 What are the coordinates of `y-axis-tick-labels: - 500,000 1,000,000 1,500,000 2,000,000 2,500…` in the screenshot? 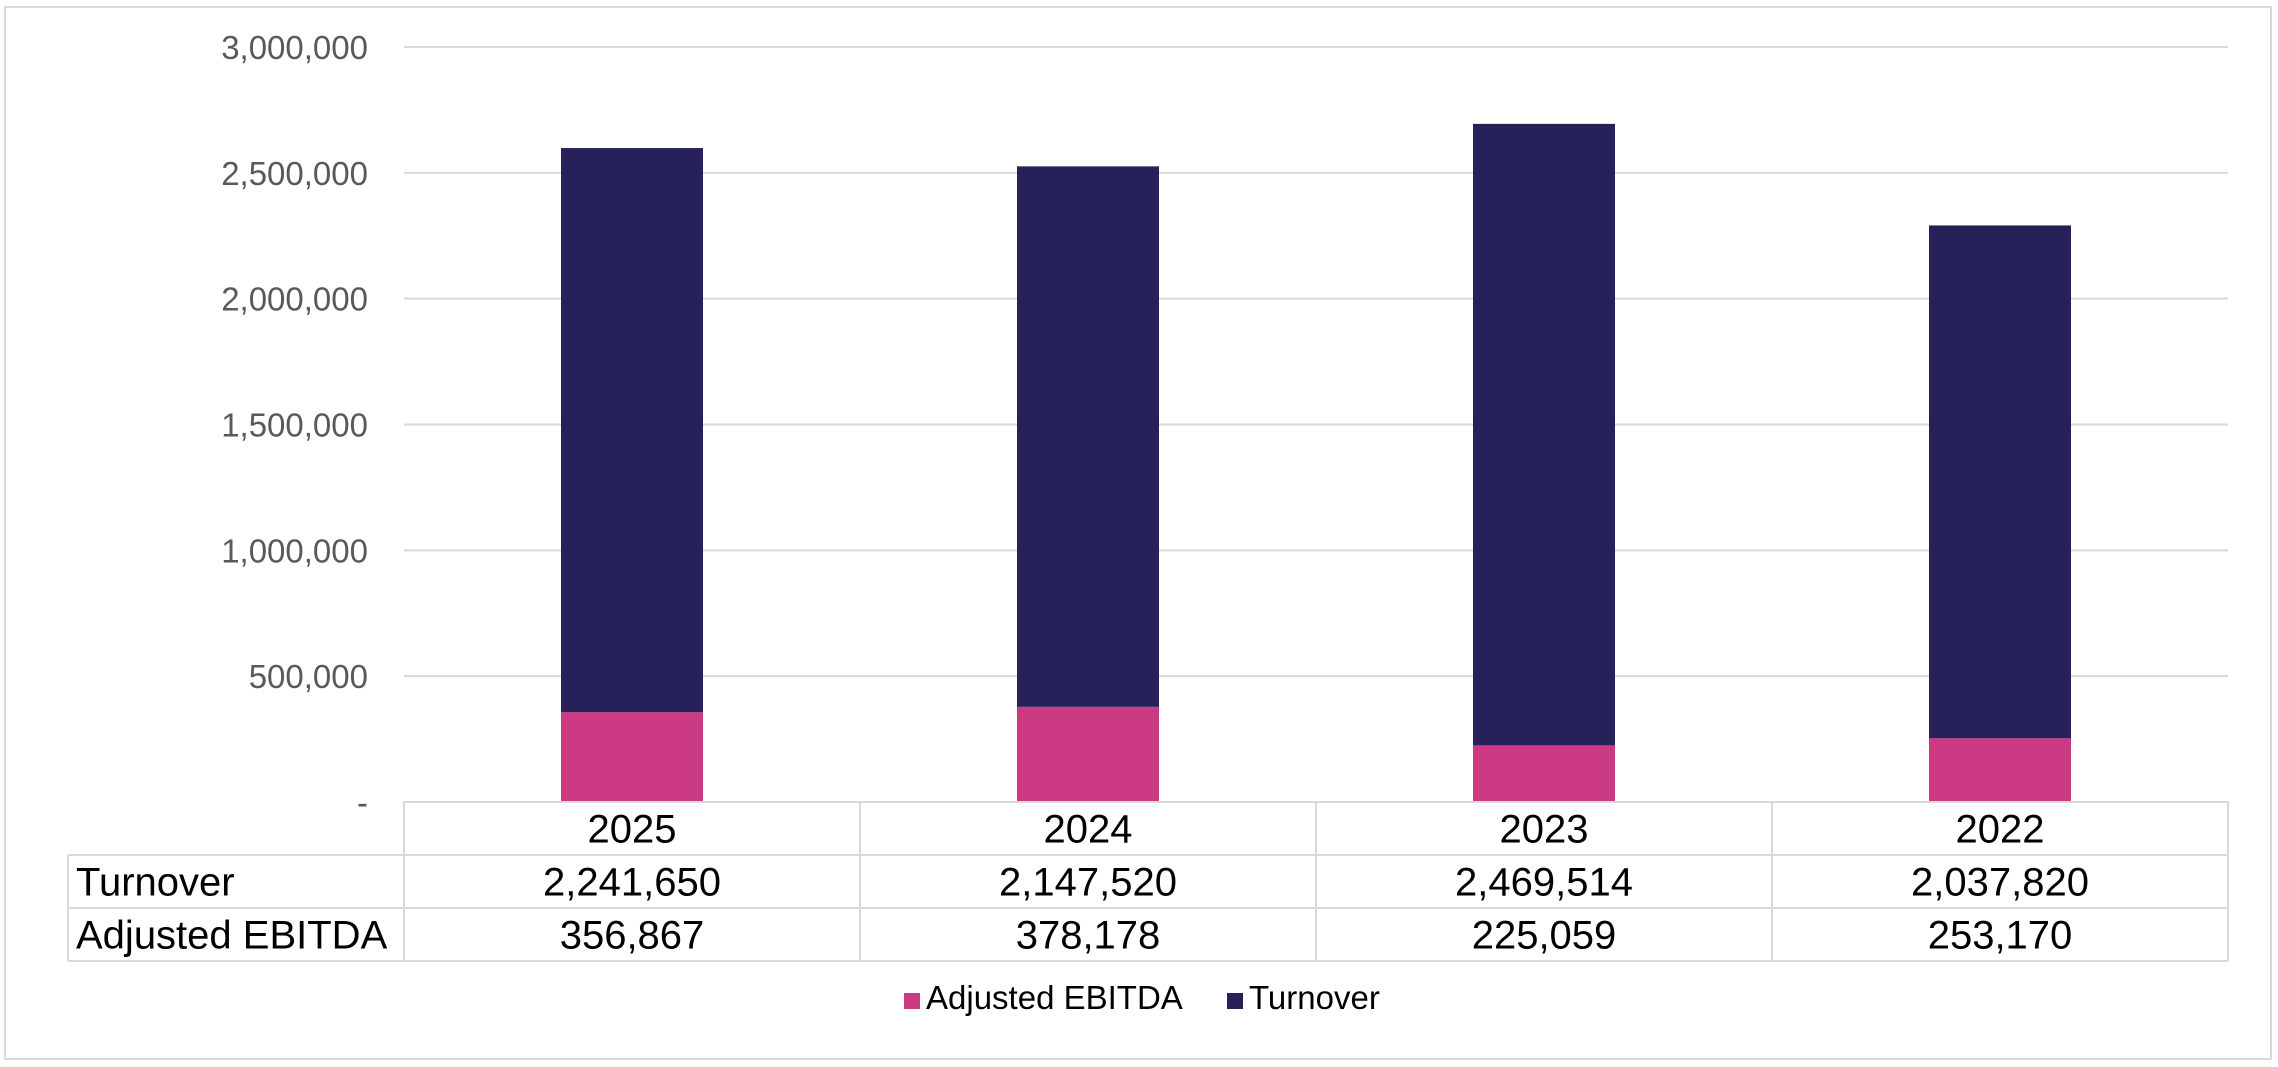 It's located at (294, 425).